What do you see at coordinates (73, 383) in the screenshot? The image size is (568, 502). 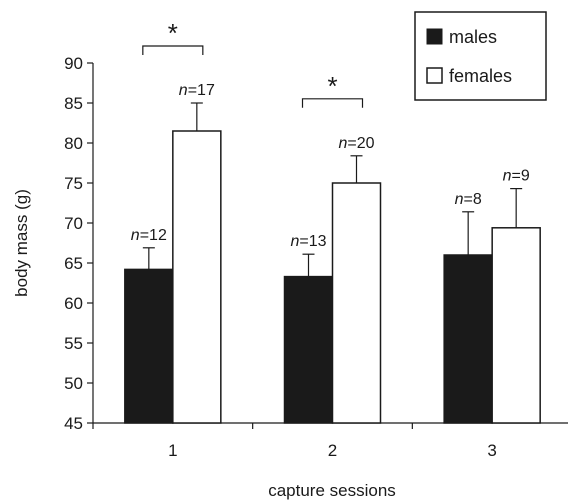 I see `y-tick-label-50: 50` at bounding box center [73, 383].